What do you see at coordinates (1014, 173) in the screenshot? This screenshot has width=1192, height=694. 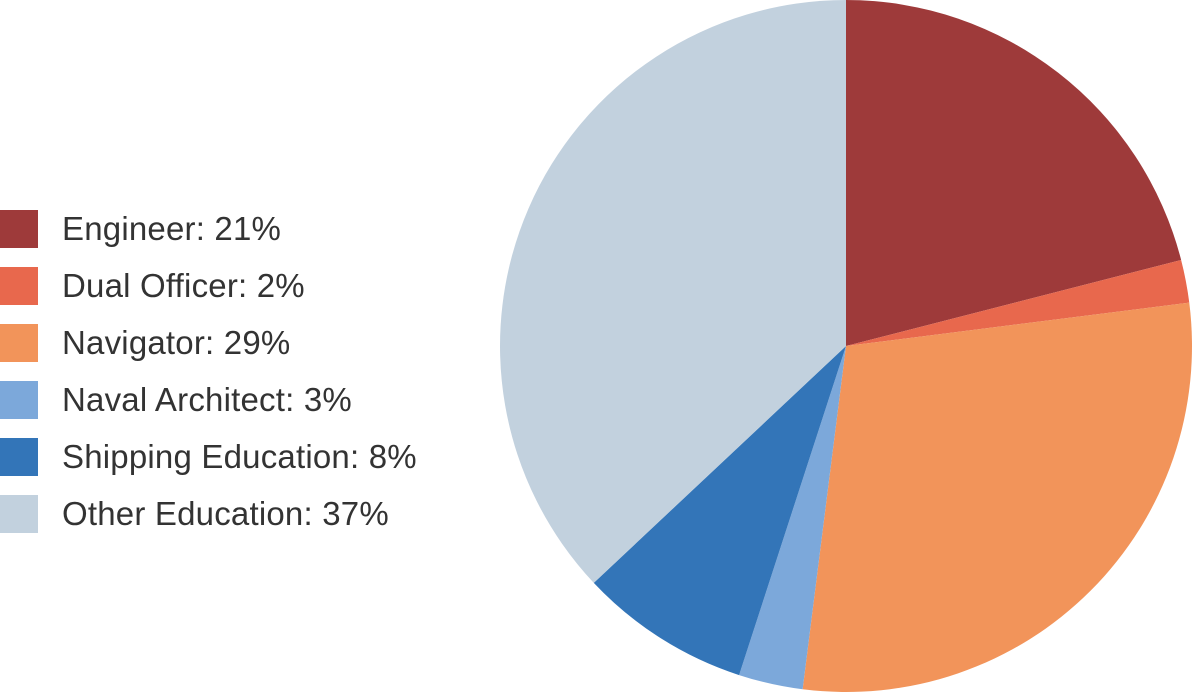 I see `pie-slice-engineer` at bounding box center [1014, 173].